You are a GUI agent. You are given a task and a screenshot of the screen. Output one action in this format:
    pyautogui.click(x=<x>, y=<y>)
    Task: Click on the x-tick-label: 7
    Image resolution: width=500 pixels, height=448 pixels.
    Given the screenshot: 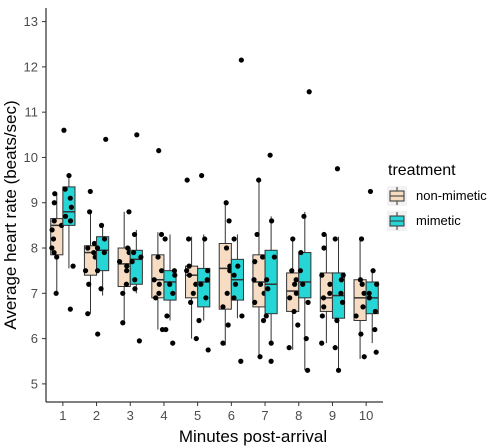 What is the action you would take?
    pyautogui.click(x=264, y=415)
    